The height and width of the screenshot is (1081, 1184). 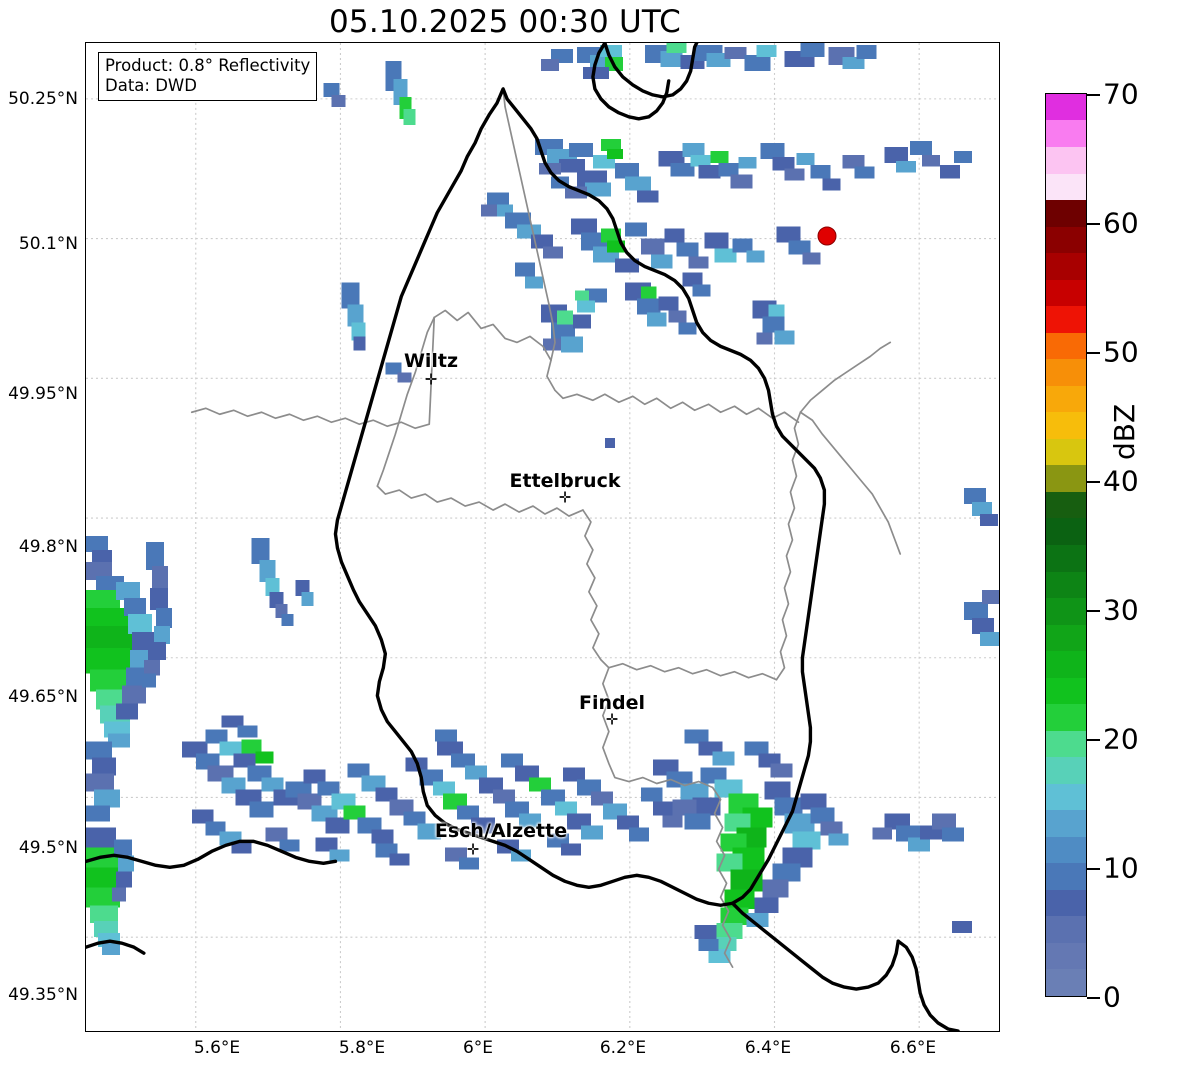 I want to click on colorbar-label-10: 10, so click(x=1121, y=868).